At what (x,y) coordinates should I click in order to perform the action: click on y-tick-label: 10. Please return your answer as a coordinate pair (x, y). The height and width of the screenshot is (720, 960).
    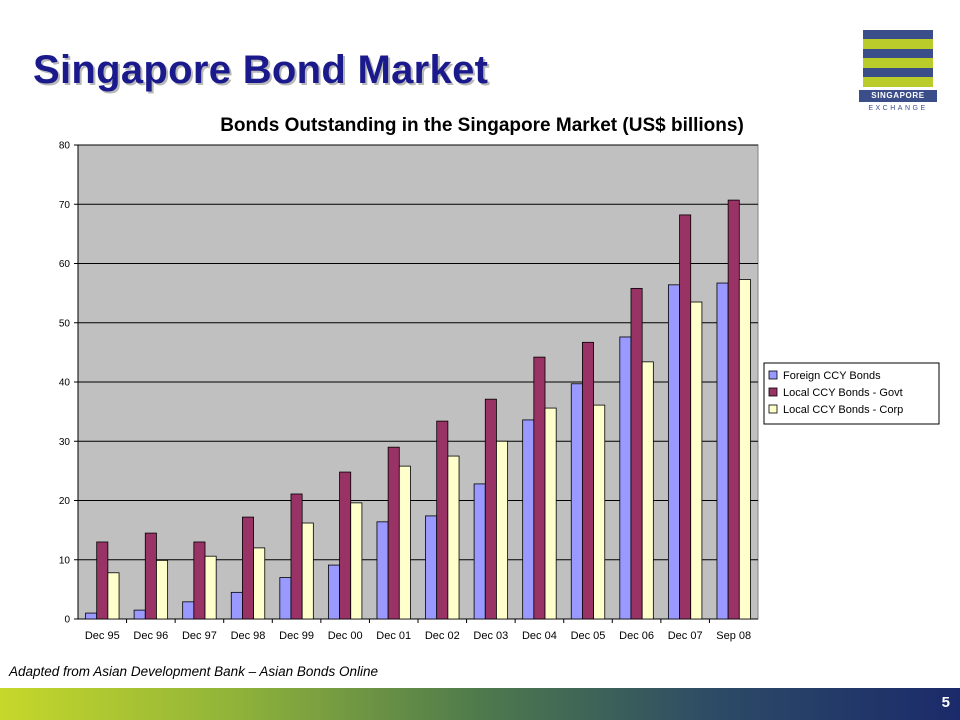
    Looking at the image, I should click on (65, 560).